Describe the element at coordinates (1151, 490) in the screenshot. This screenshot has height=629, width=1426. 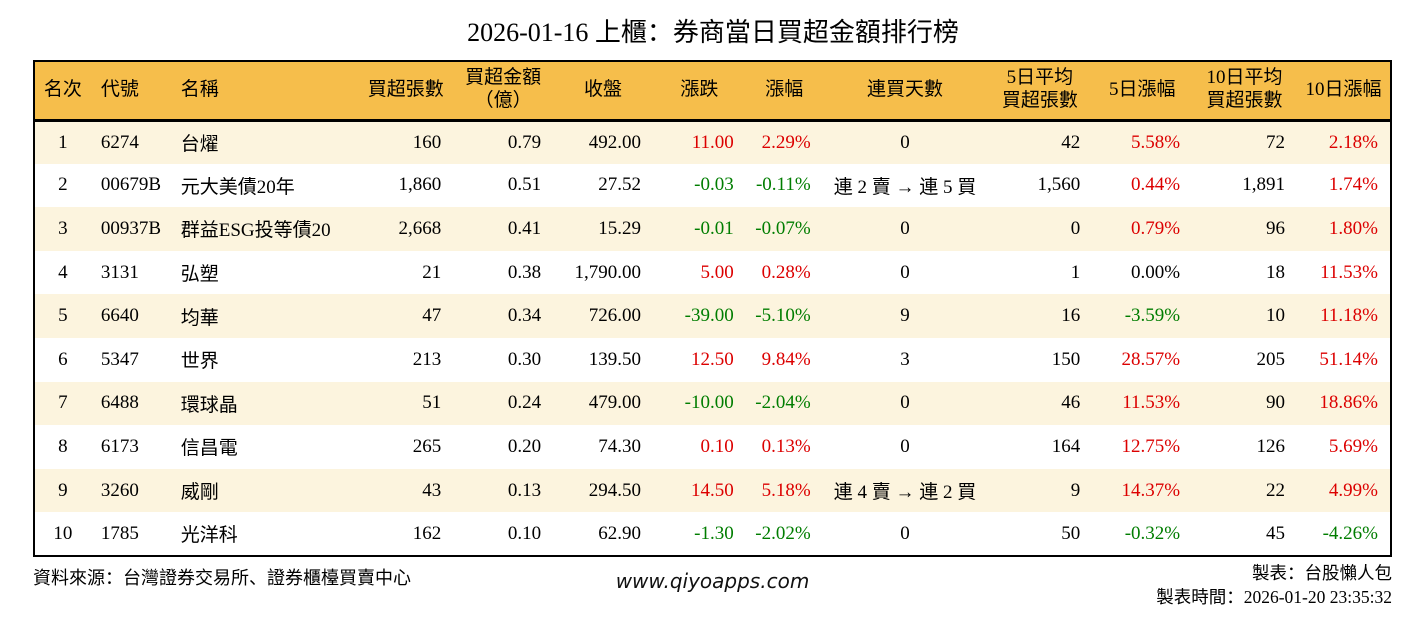
I see `cell-pct5: 14.37%` at that location.